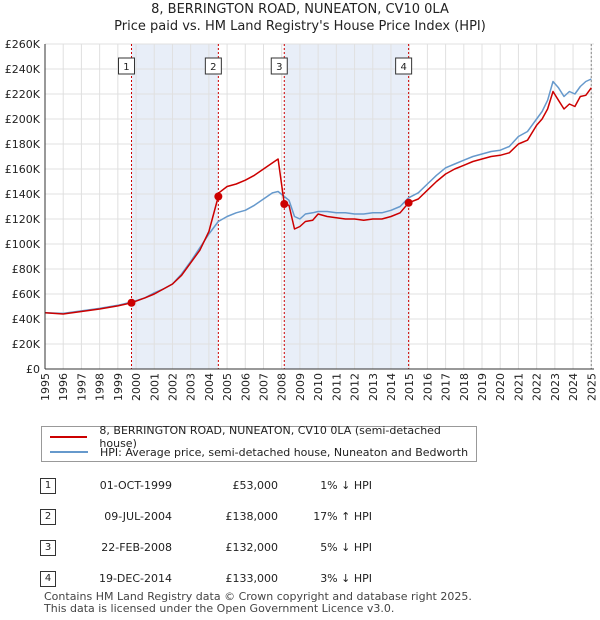 The image size is (600, 620). What do you see at coordinates (227, 387) in the screenshot?
I see `x-tick-label: 2005` at bounding box center [227, 387].